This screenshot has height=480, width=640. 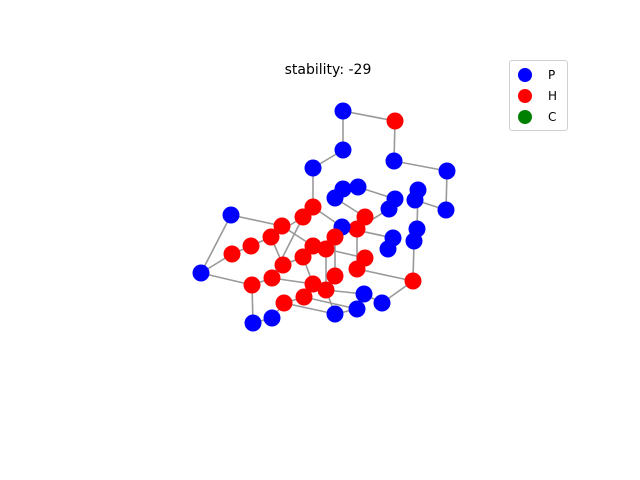 I want to click on legend-entry-p: P, so click(x=536, y=75).